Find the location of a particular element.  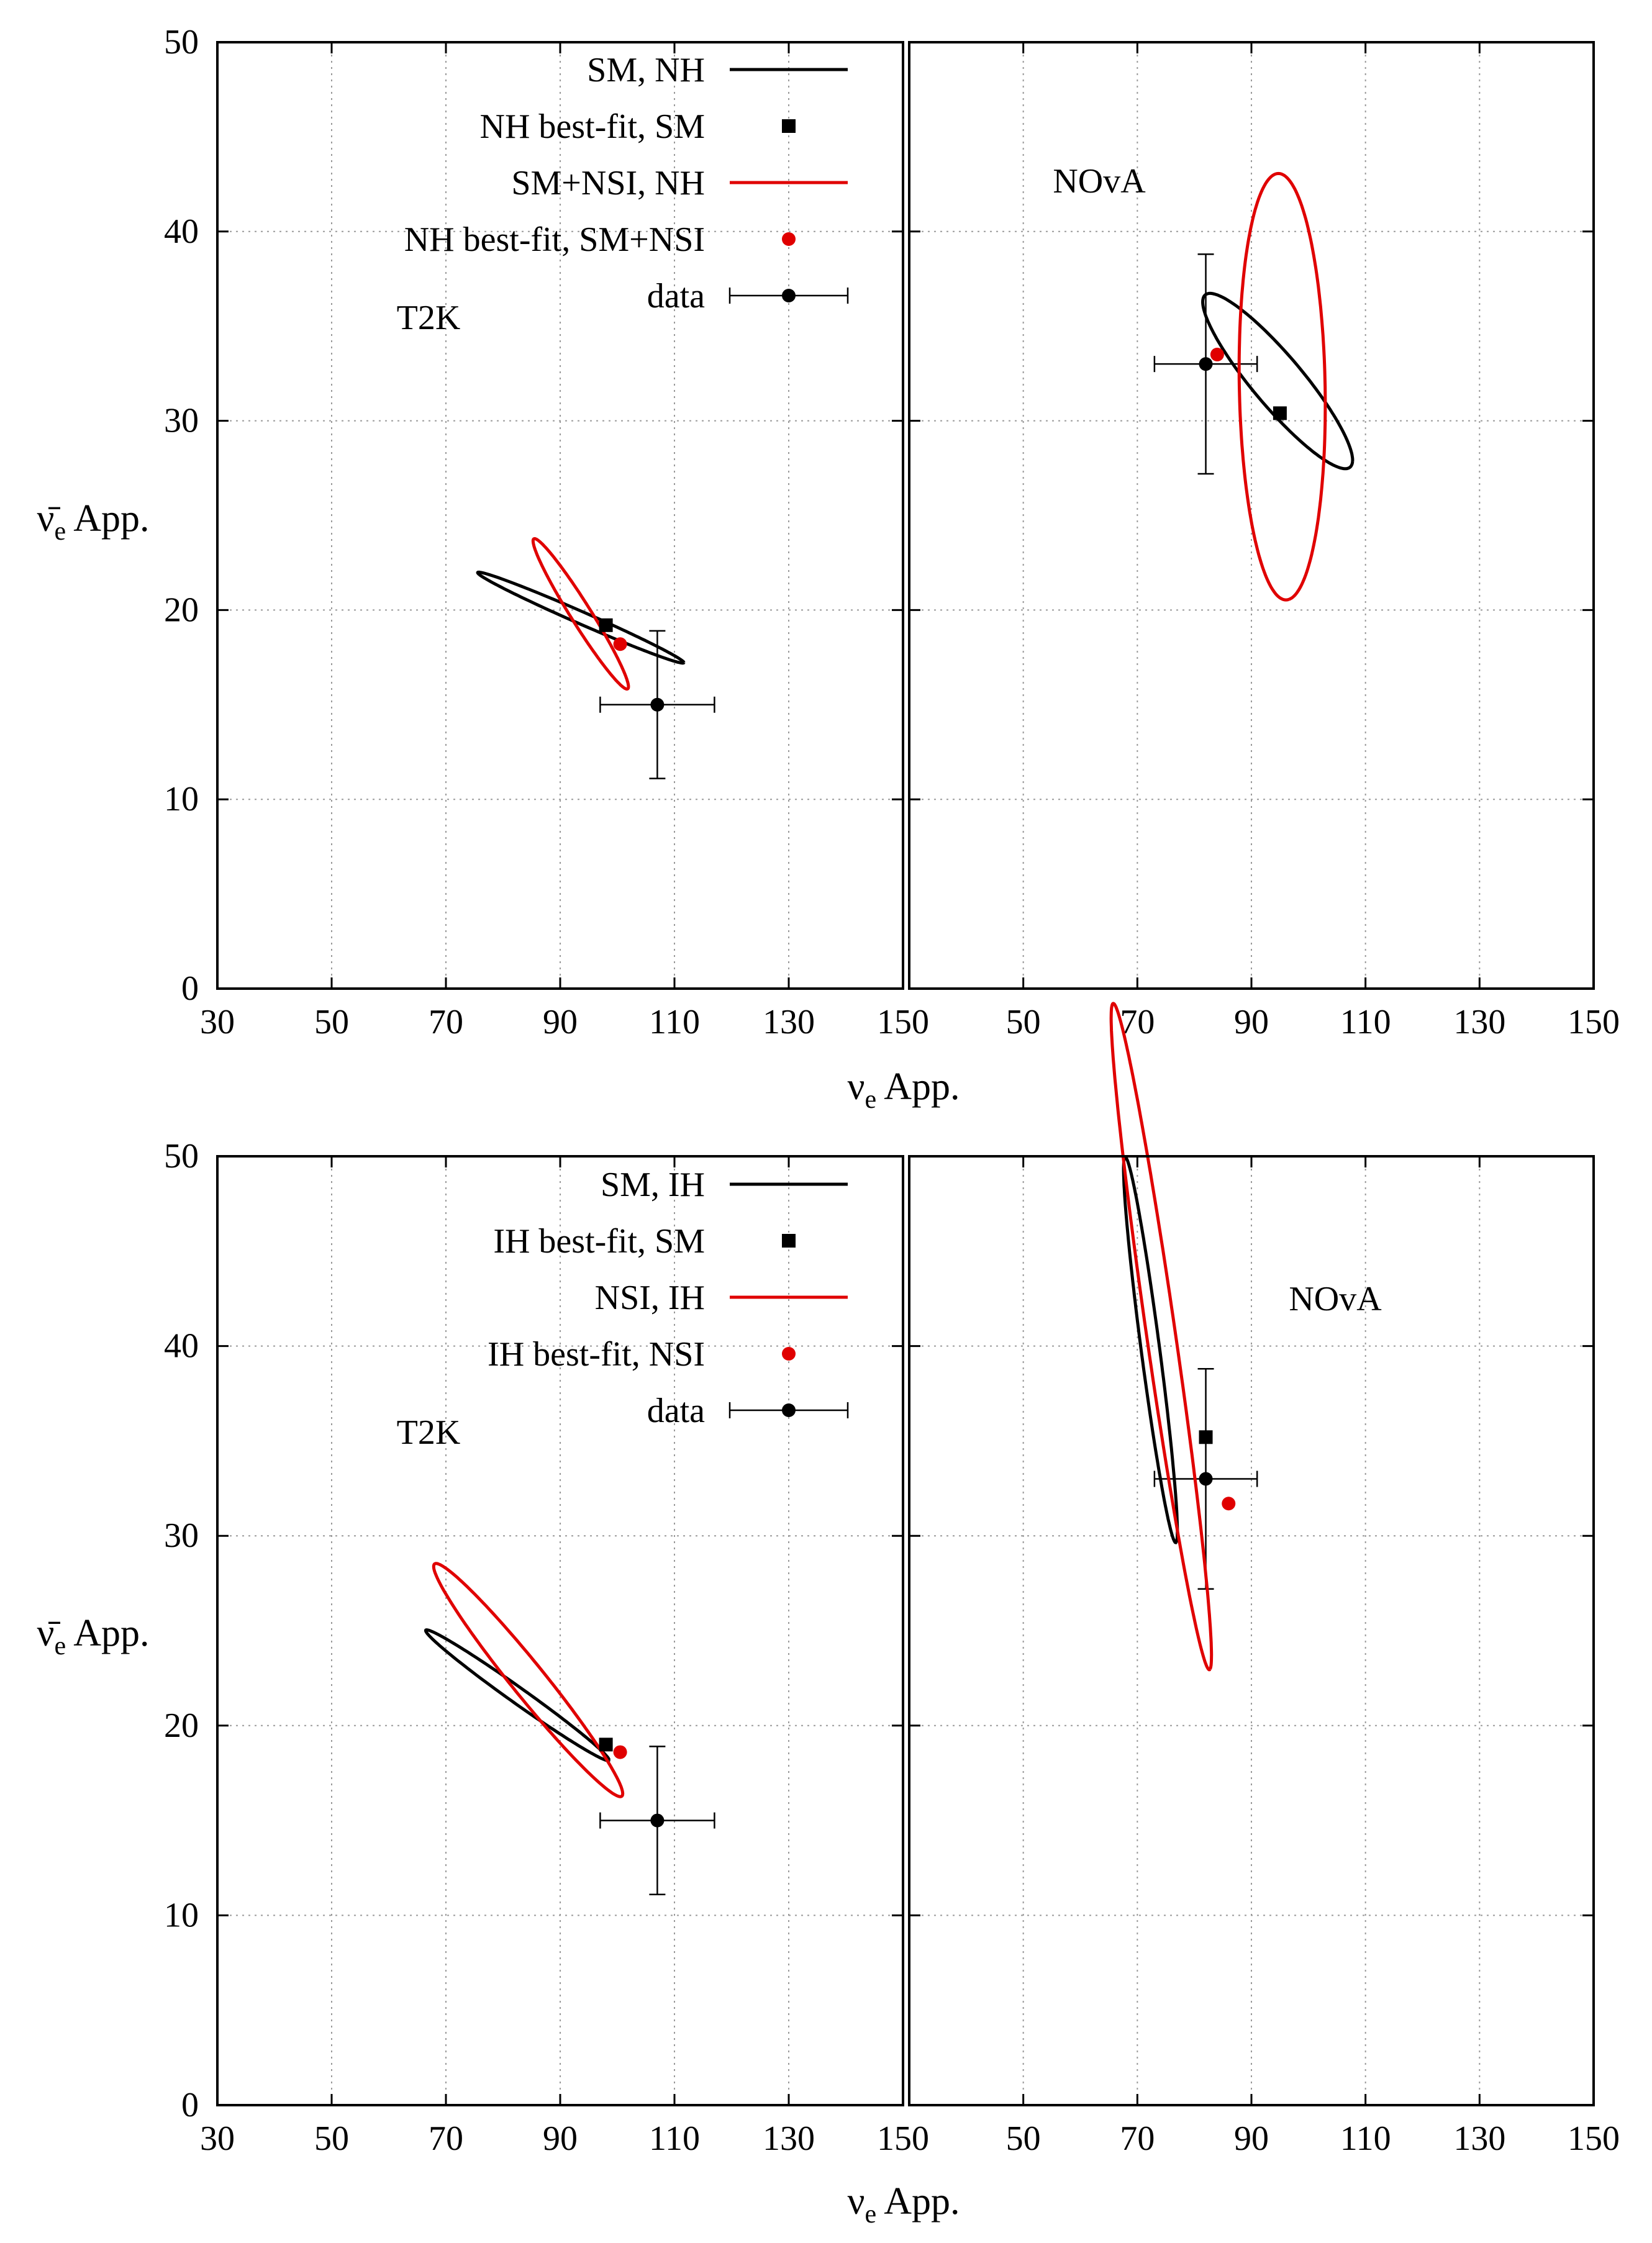

legend-entry: IH best-fit, SM is located at coordinates (644, 1241).